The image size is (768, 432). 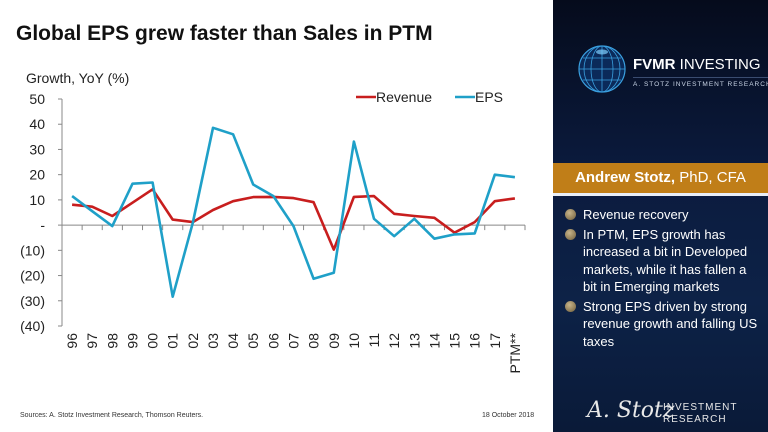 I want to click on brand-subtitle: A. STOTZ INVESTMENT RESEARCH, so click(x=700, y=82).